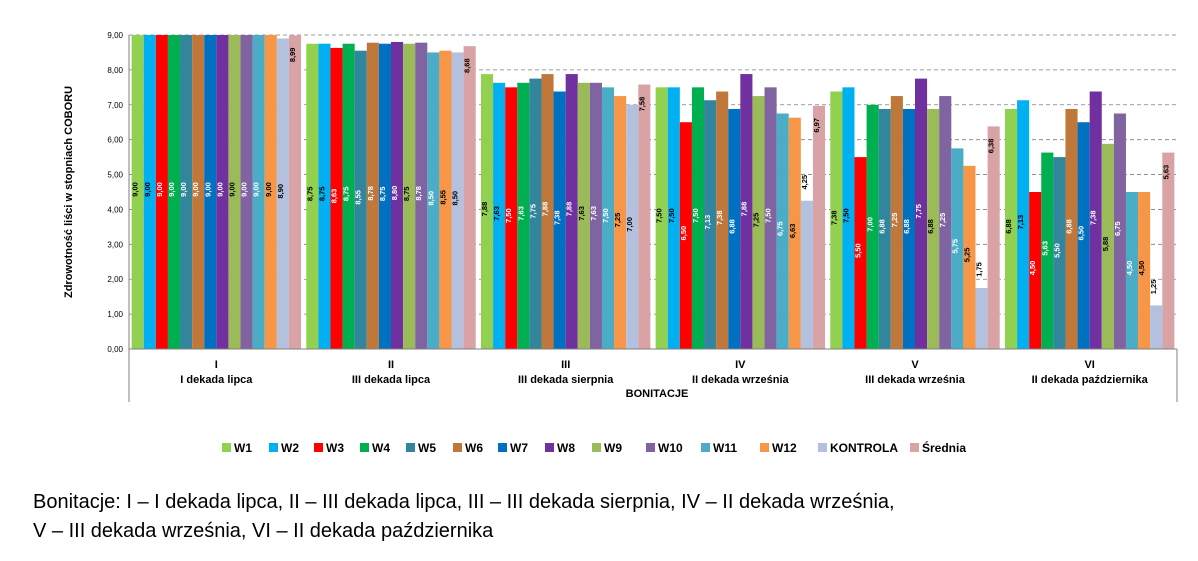 The height and width of the screenshot is (561, 1198). Describe the element at coordinates (410, 447) in the screenshot. I see `legend-swatch-w5` at that location.